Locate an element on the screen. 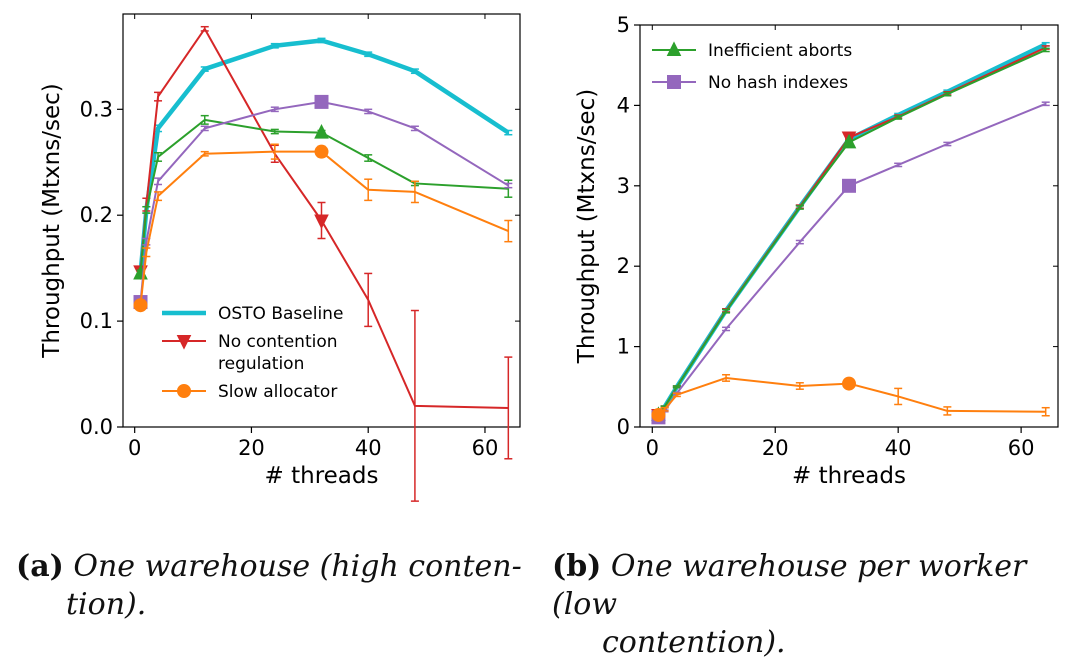  y-tick-label: 3 is located at coordinates (623, 186).